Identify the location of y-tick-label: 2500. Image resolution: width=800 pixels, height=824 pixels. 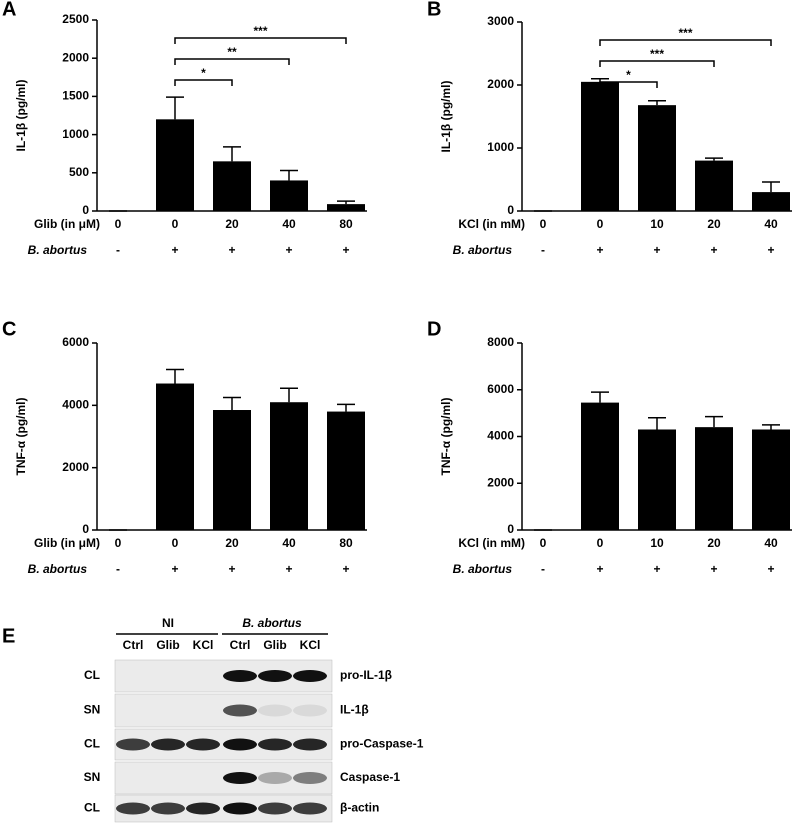
(75, 19).